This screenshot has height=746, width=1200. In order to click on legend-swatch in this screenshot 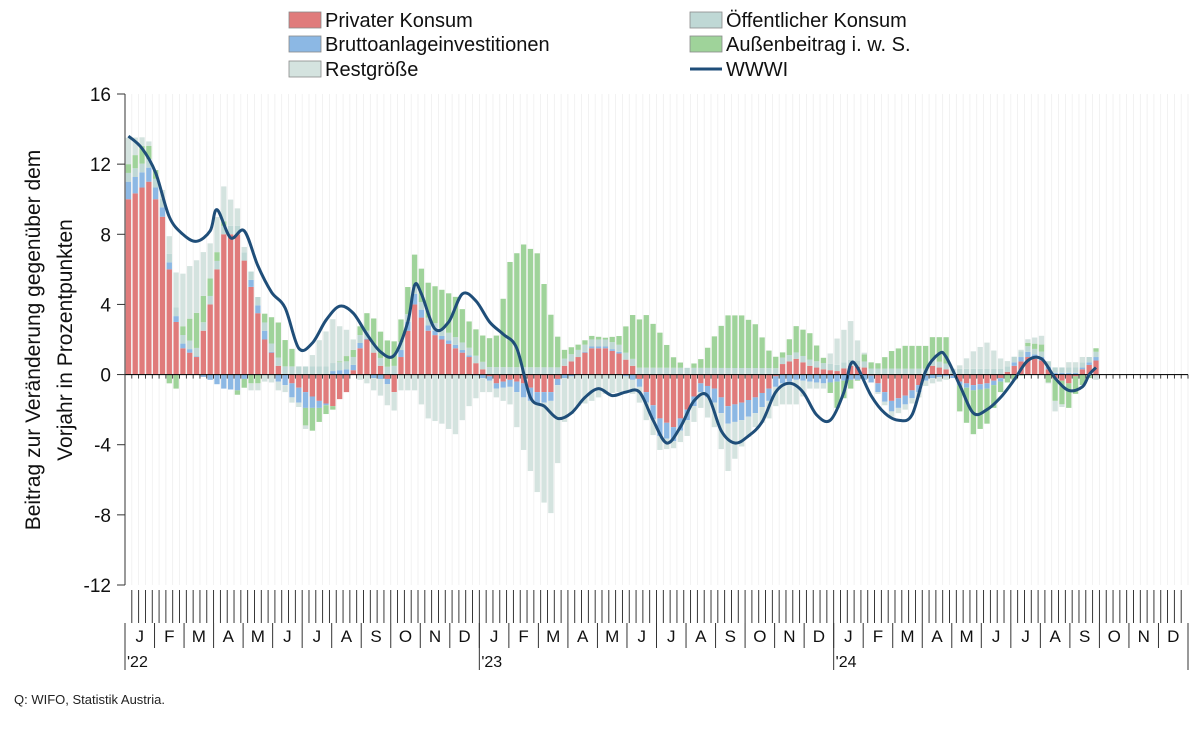, I will do `click(305, 20)`.